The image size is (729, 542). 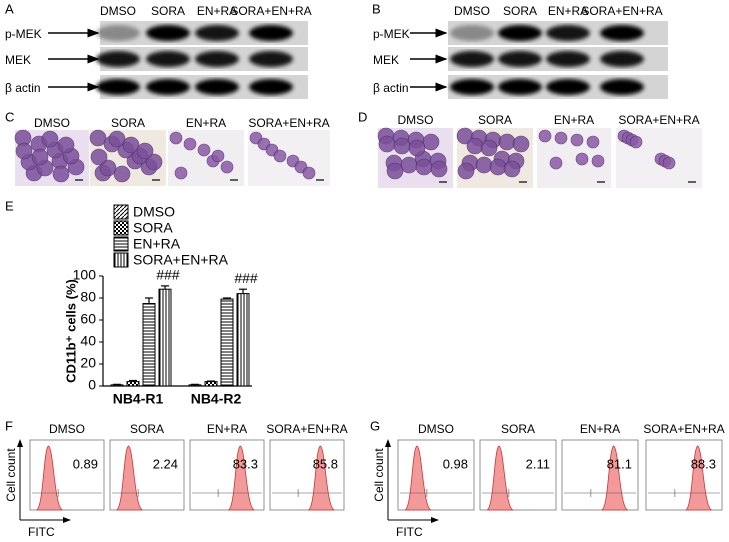 What do you see at coordinates (386, 60) in the screenshot?
I see `row-label: MEK` at bounding box center [386, 60].